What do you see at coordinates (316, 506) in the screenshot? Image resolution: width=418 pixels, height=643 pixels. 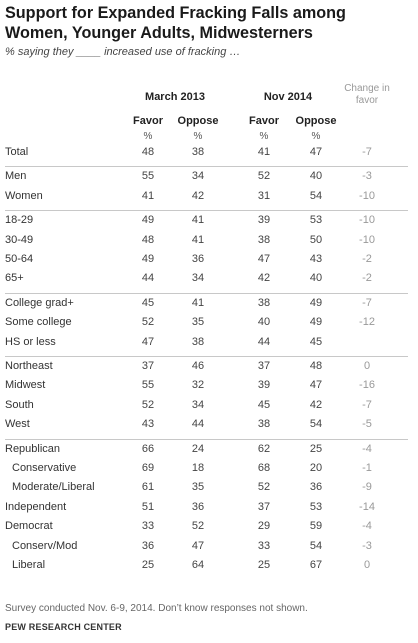 I see `table-cell: 53` at bounding box center [316, 506].